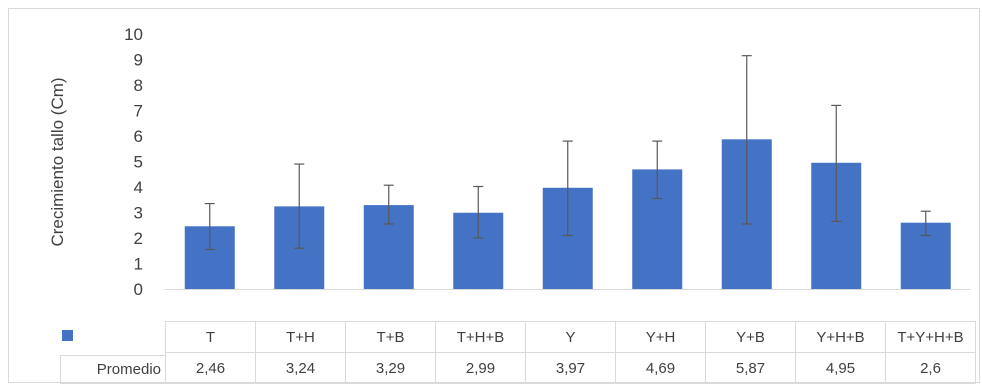  Describe the element at coordinates (840, 337) in the screenshot. I see `category-label: Y+H+B` at that location.